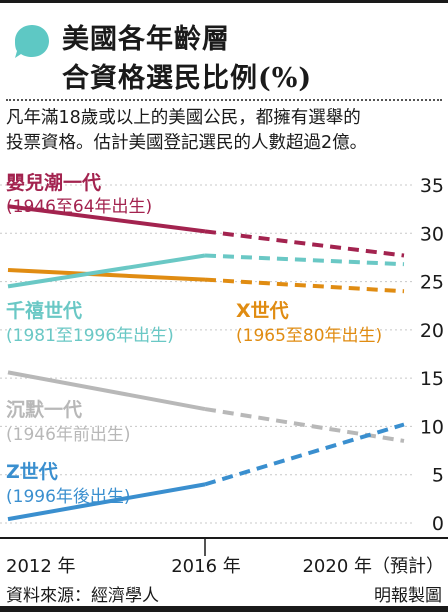 Image resolution: width=448 pixels, height=612 pixels. I want to click on series-sublabel-boomers: (1946至64年出生), so click(79, 207).